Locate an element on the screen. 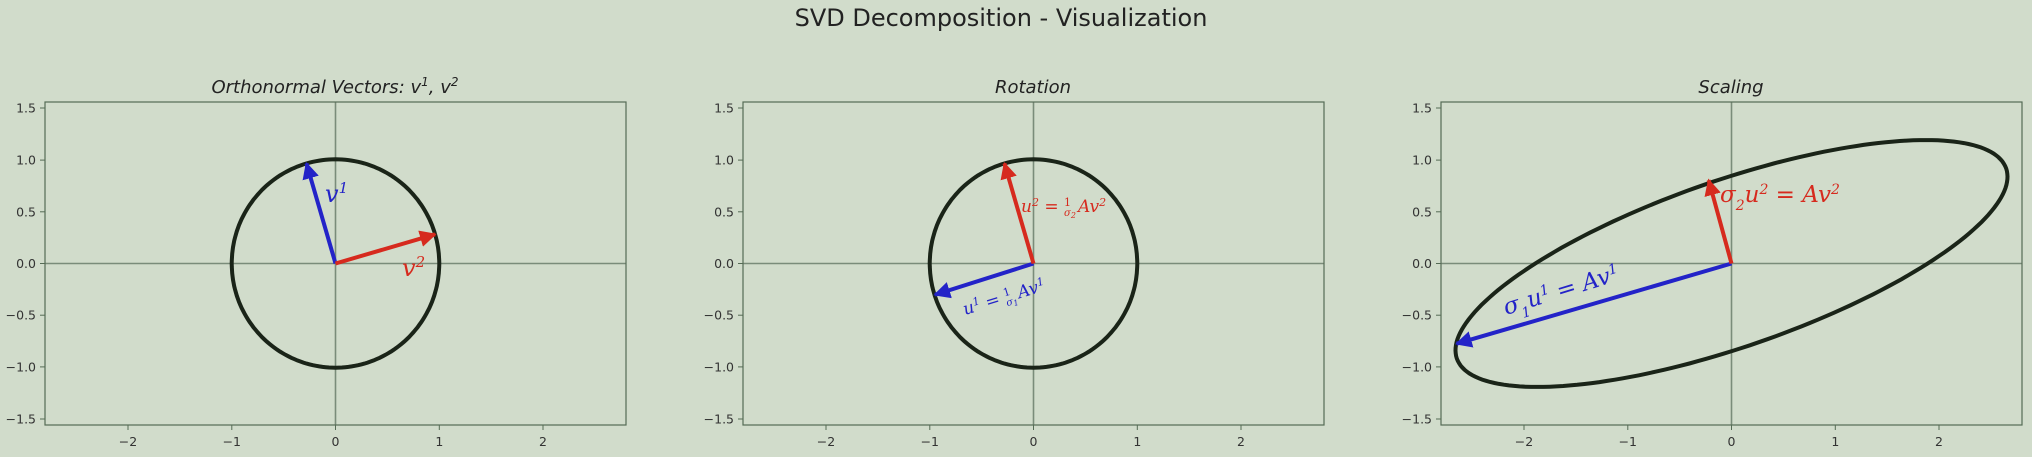 This screenshot has height=457, width=2032. panel-2-marks is located at coordinates (1033, 263).